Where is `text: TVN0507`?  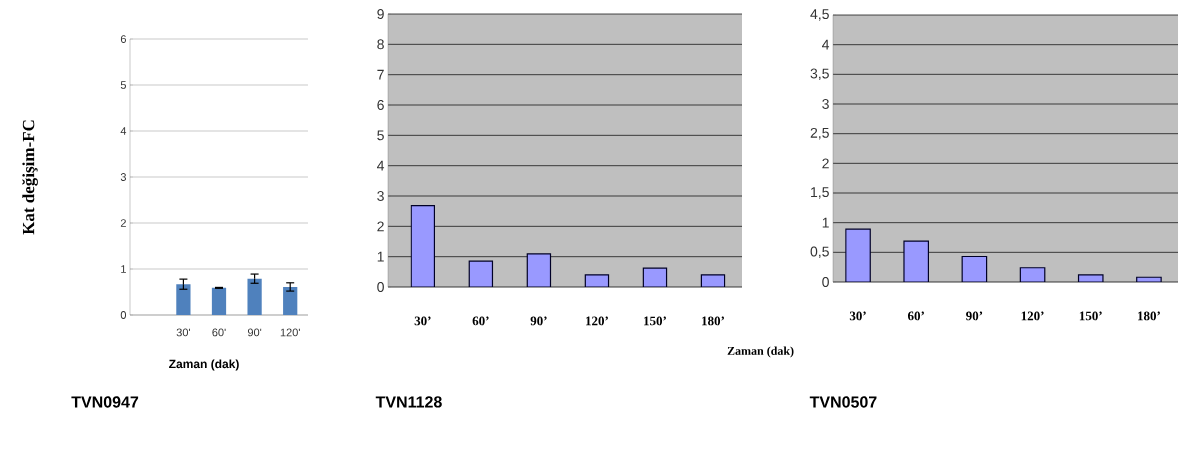
text: TVN0507 is located at coordinates (843, 402).